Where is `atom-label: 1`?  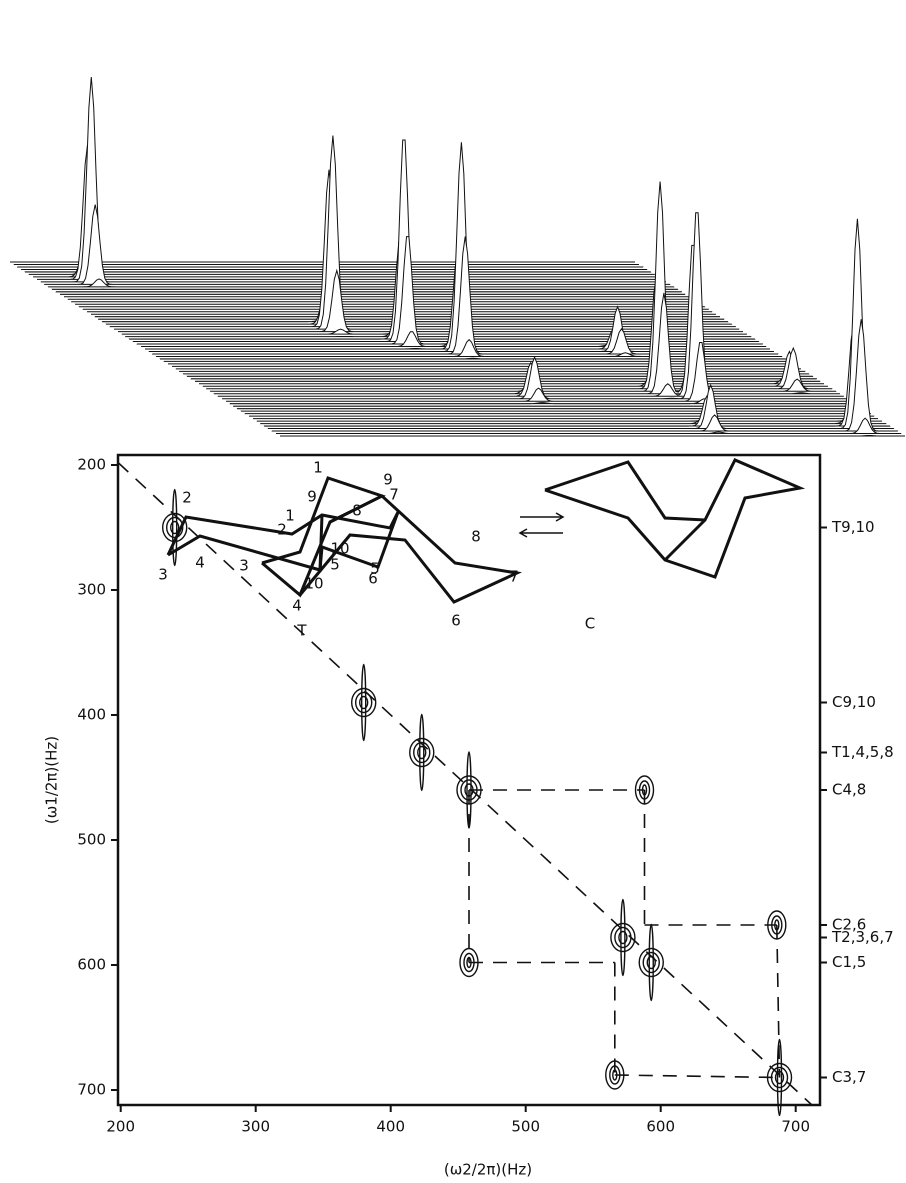
atom-label: 1 is located at coordinates (290, 516).